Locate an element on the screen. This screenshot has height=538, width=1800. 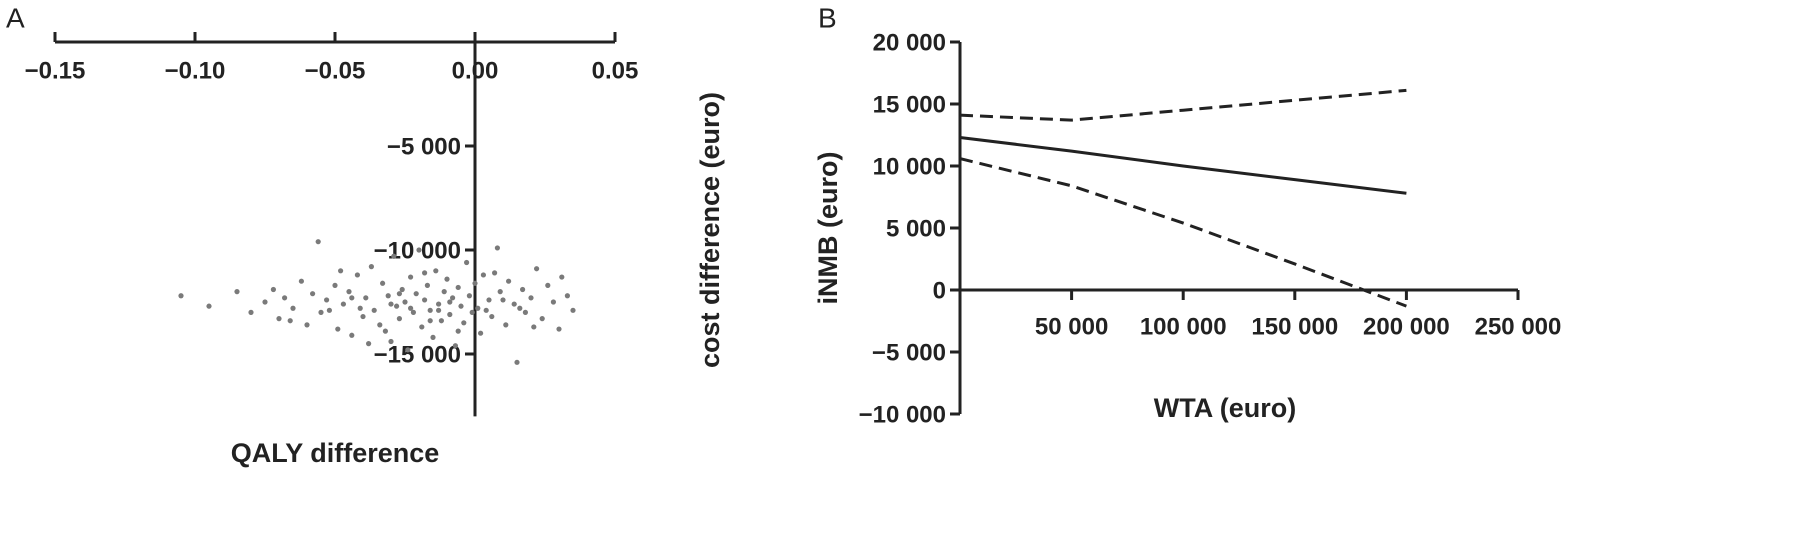
x-tick-label: 200 000 is located at coordinates (1406, 326).